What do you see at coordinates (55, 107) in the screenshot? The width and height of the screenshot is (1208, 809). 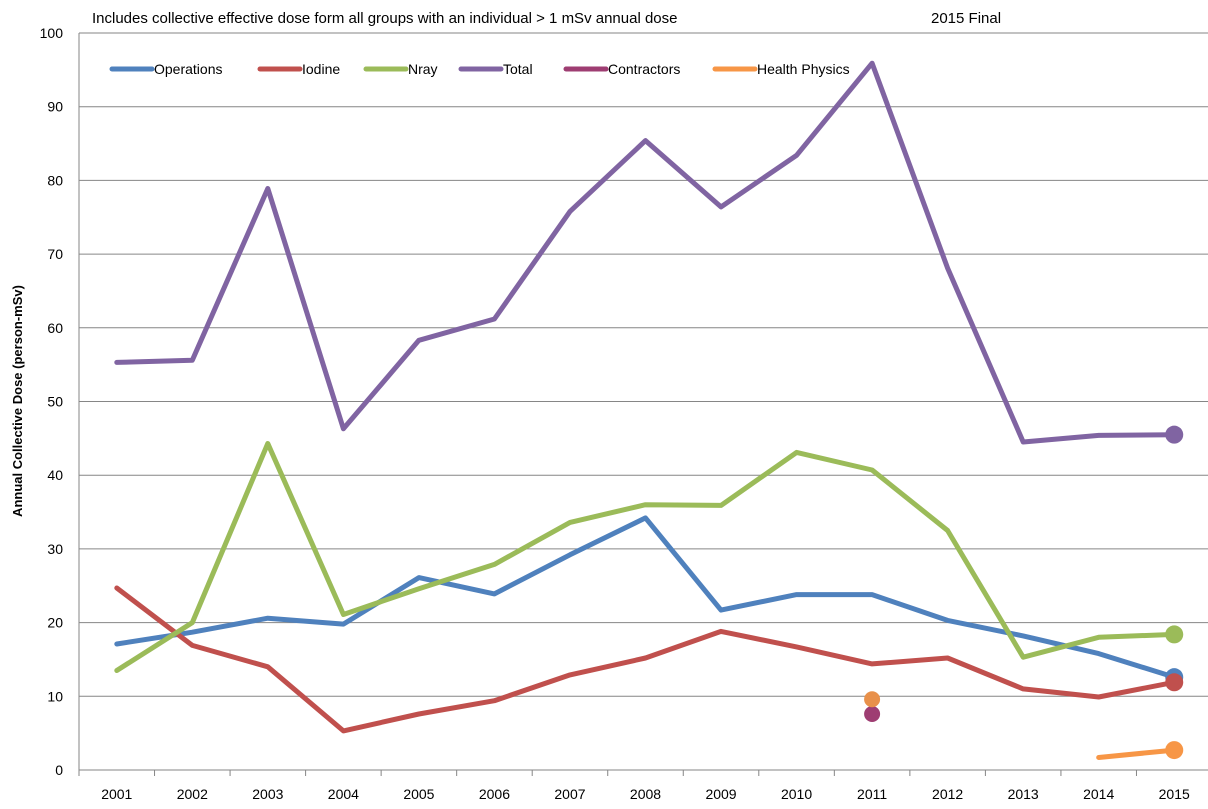 I see `y-tick-label: 90` at bounding box center [55, 107].